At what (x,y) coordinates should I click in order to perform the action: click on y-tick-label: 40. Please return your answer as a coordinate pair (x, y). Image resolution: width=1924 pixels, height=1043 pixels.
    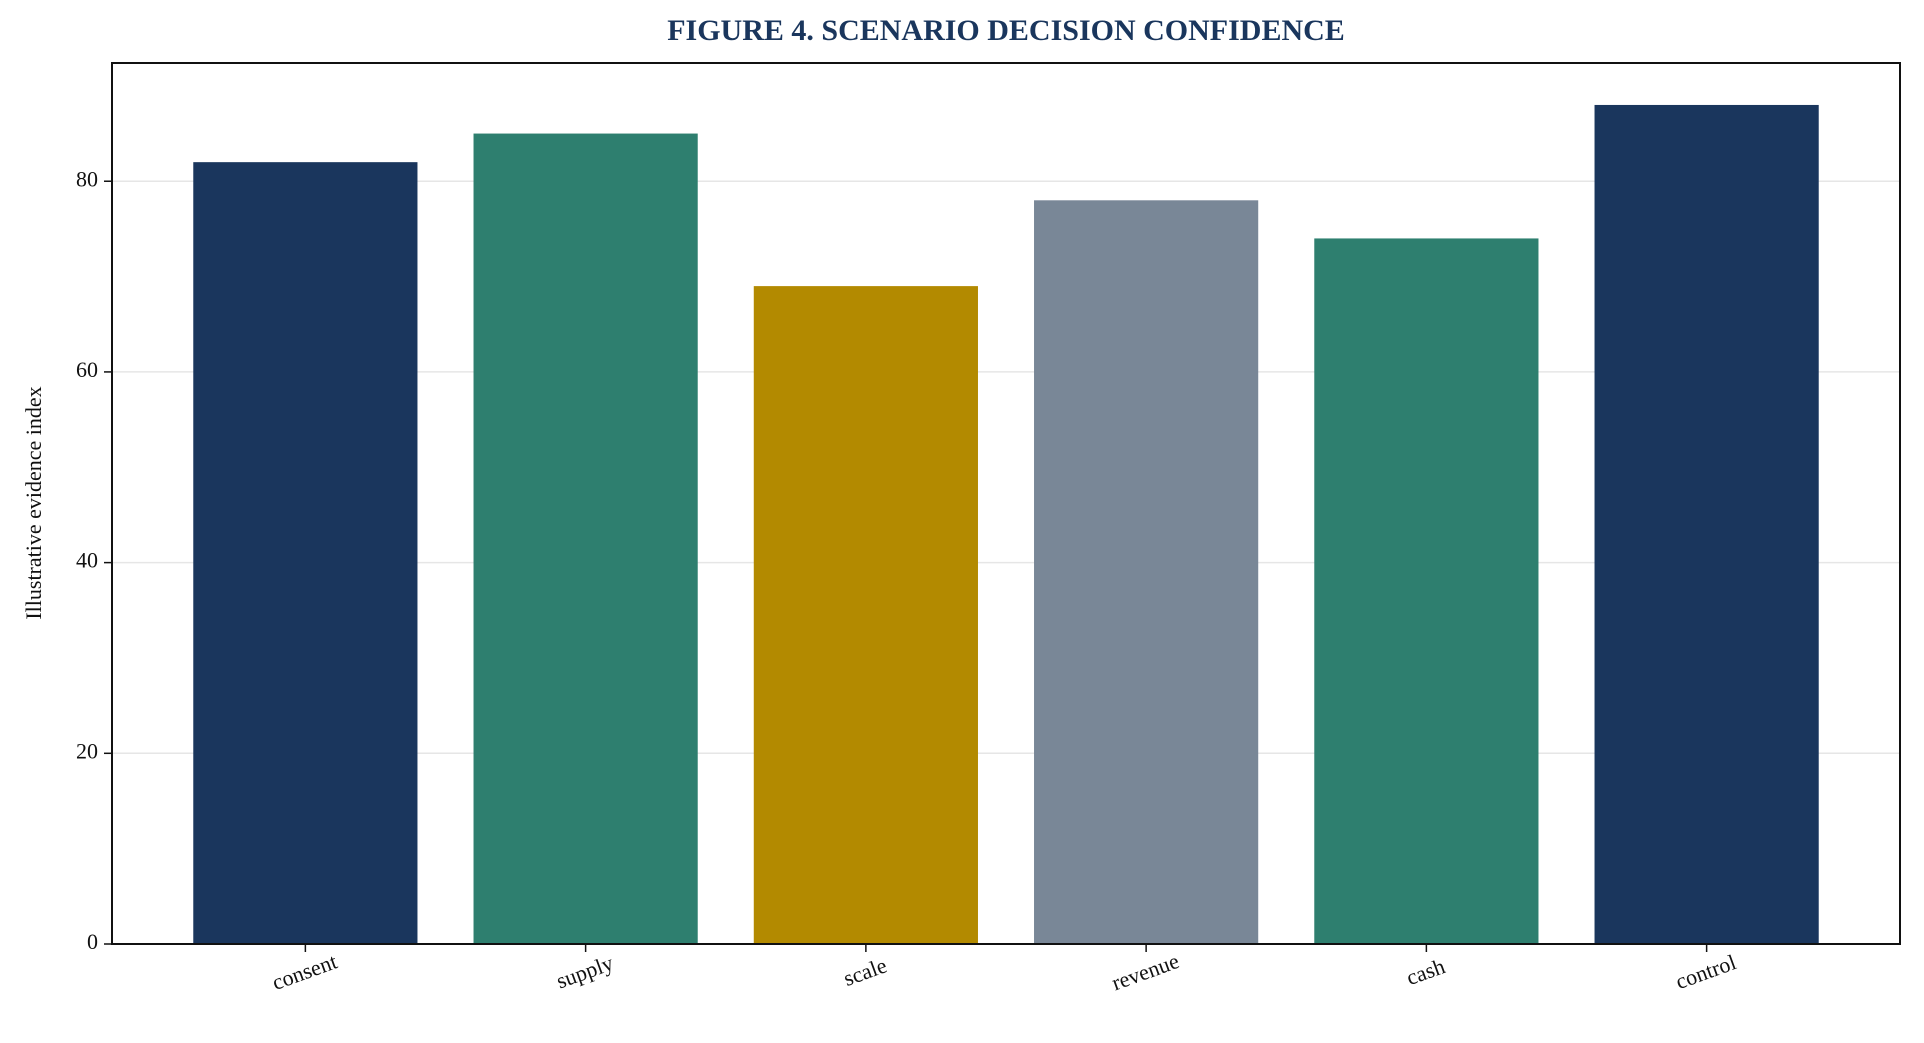
    Looking at the image, I should click on (87, 560).